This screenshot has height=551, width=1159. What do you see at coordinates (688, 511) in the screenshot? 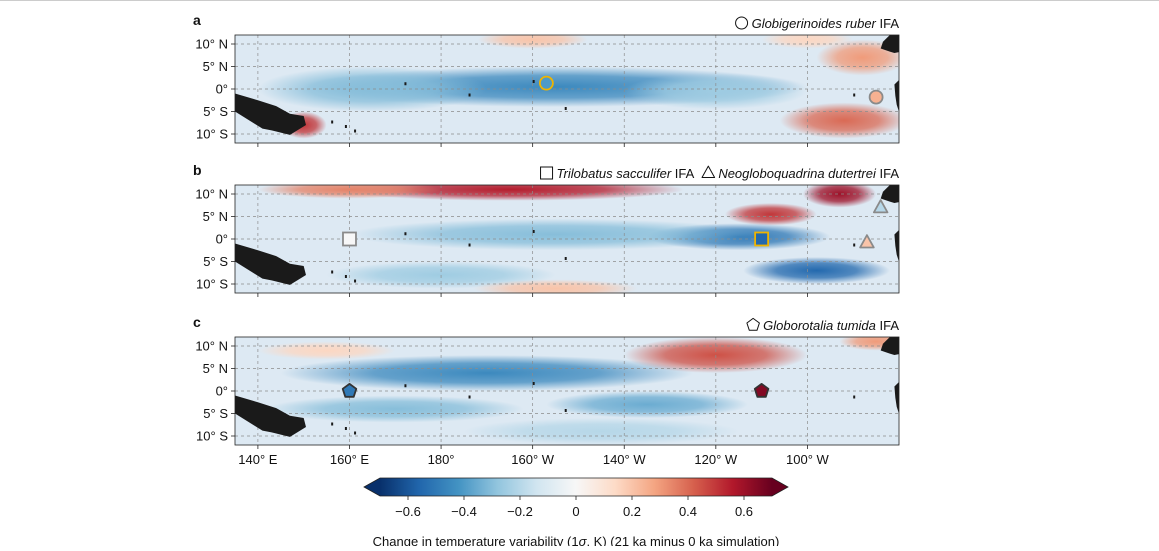
I see `colorbar-tick-label: 0.4` at bounding box center [688, 511].